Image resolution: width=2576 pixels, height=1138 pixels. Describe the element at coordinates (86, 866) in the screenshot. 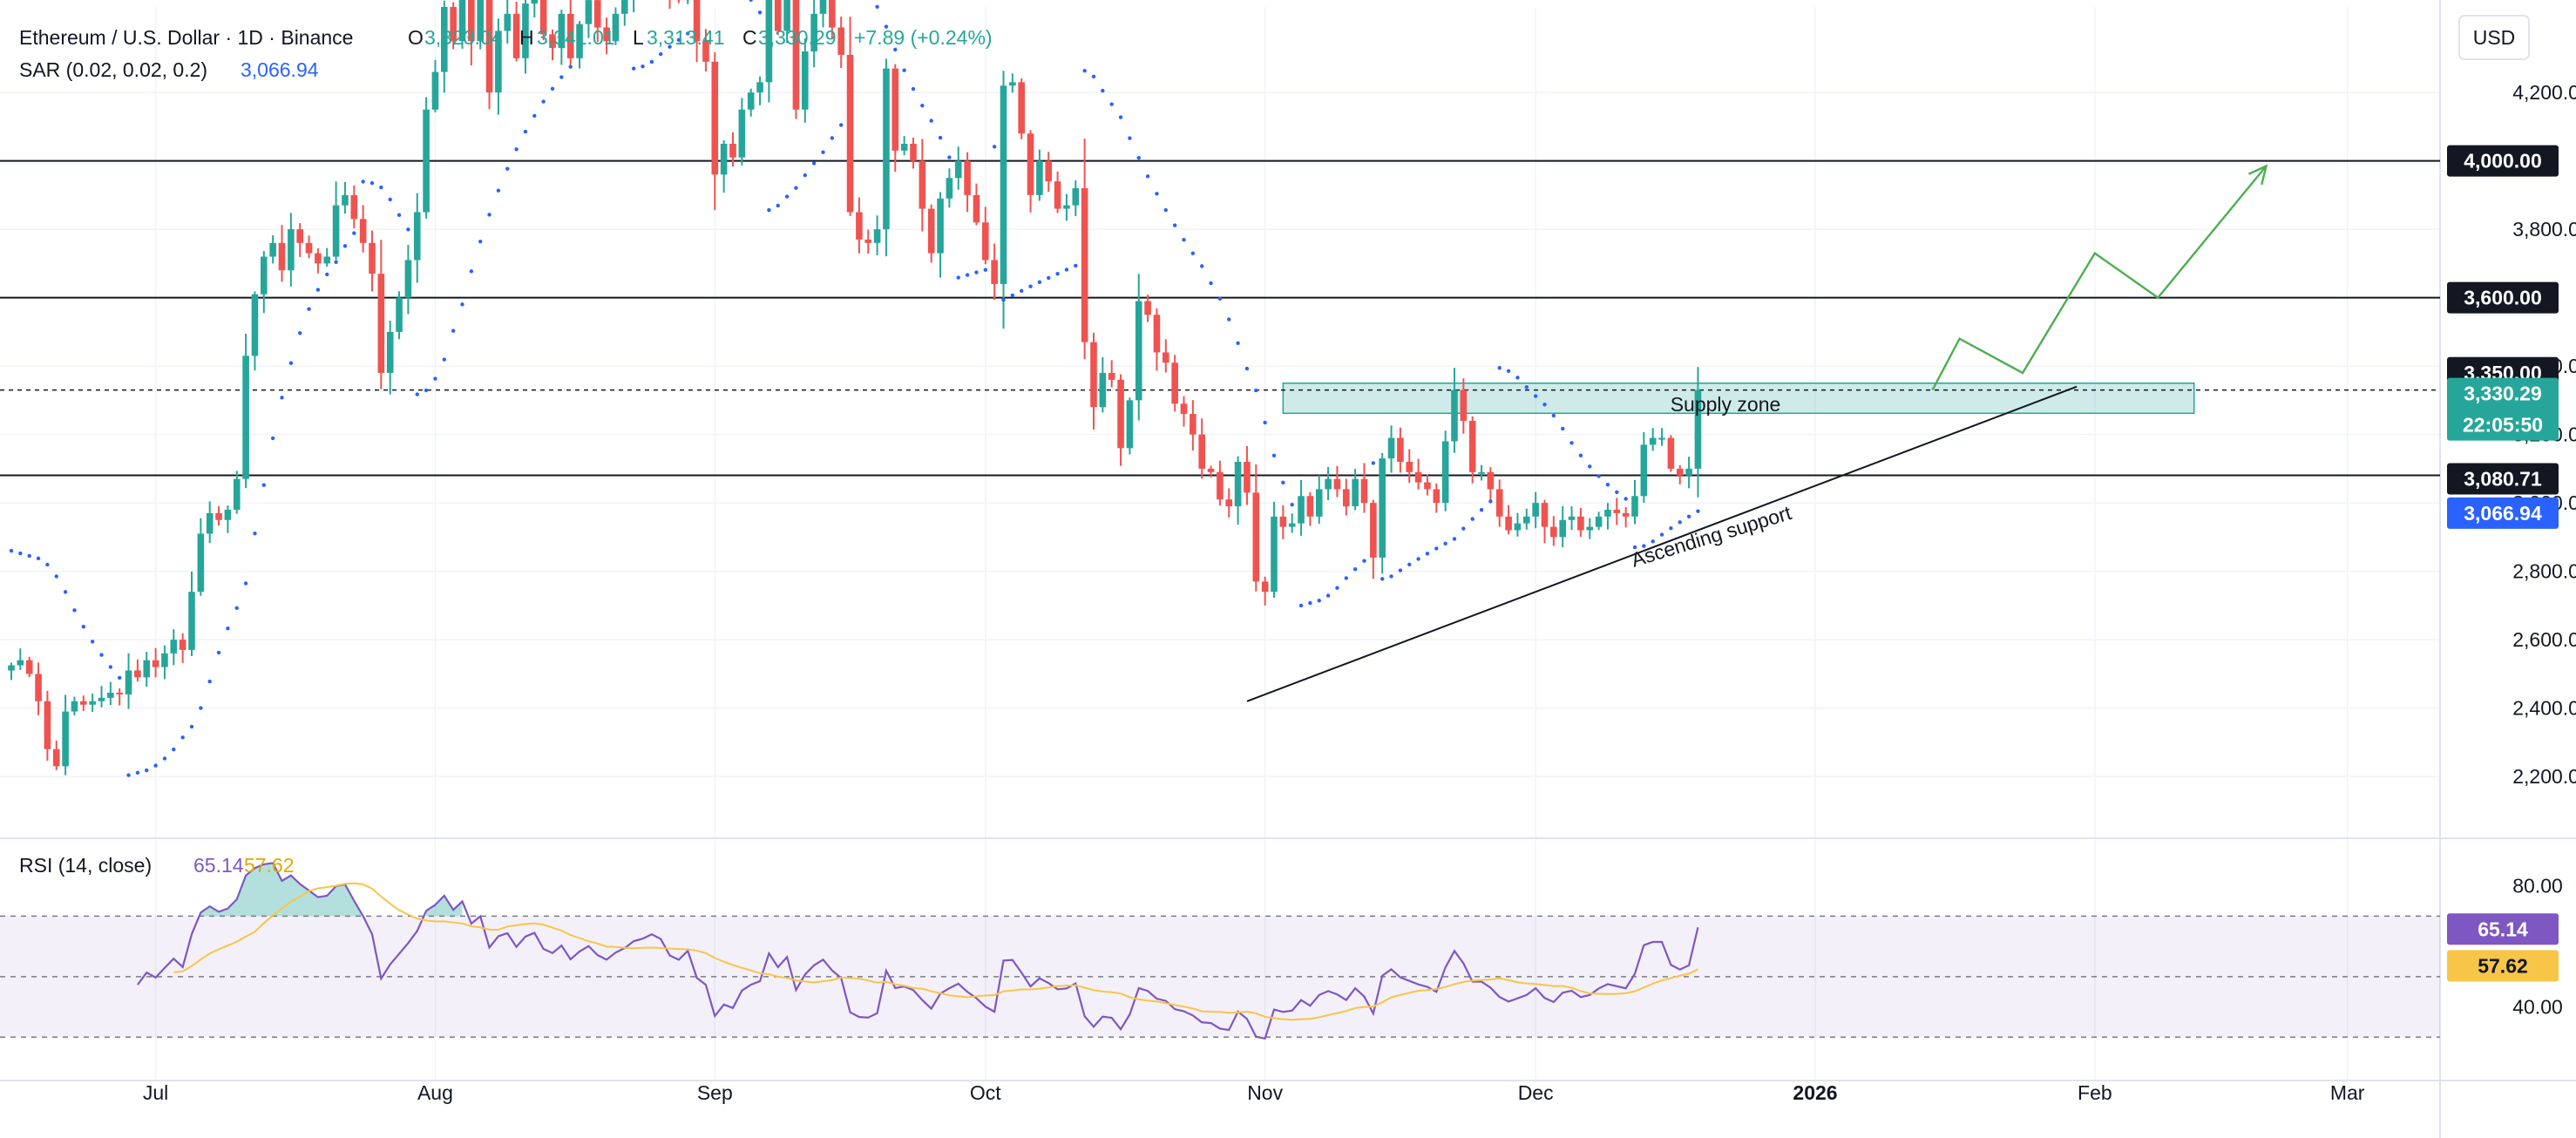

I see `rsi-label: RSI (14, close)` at that location.